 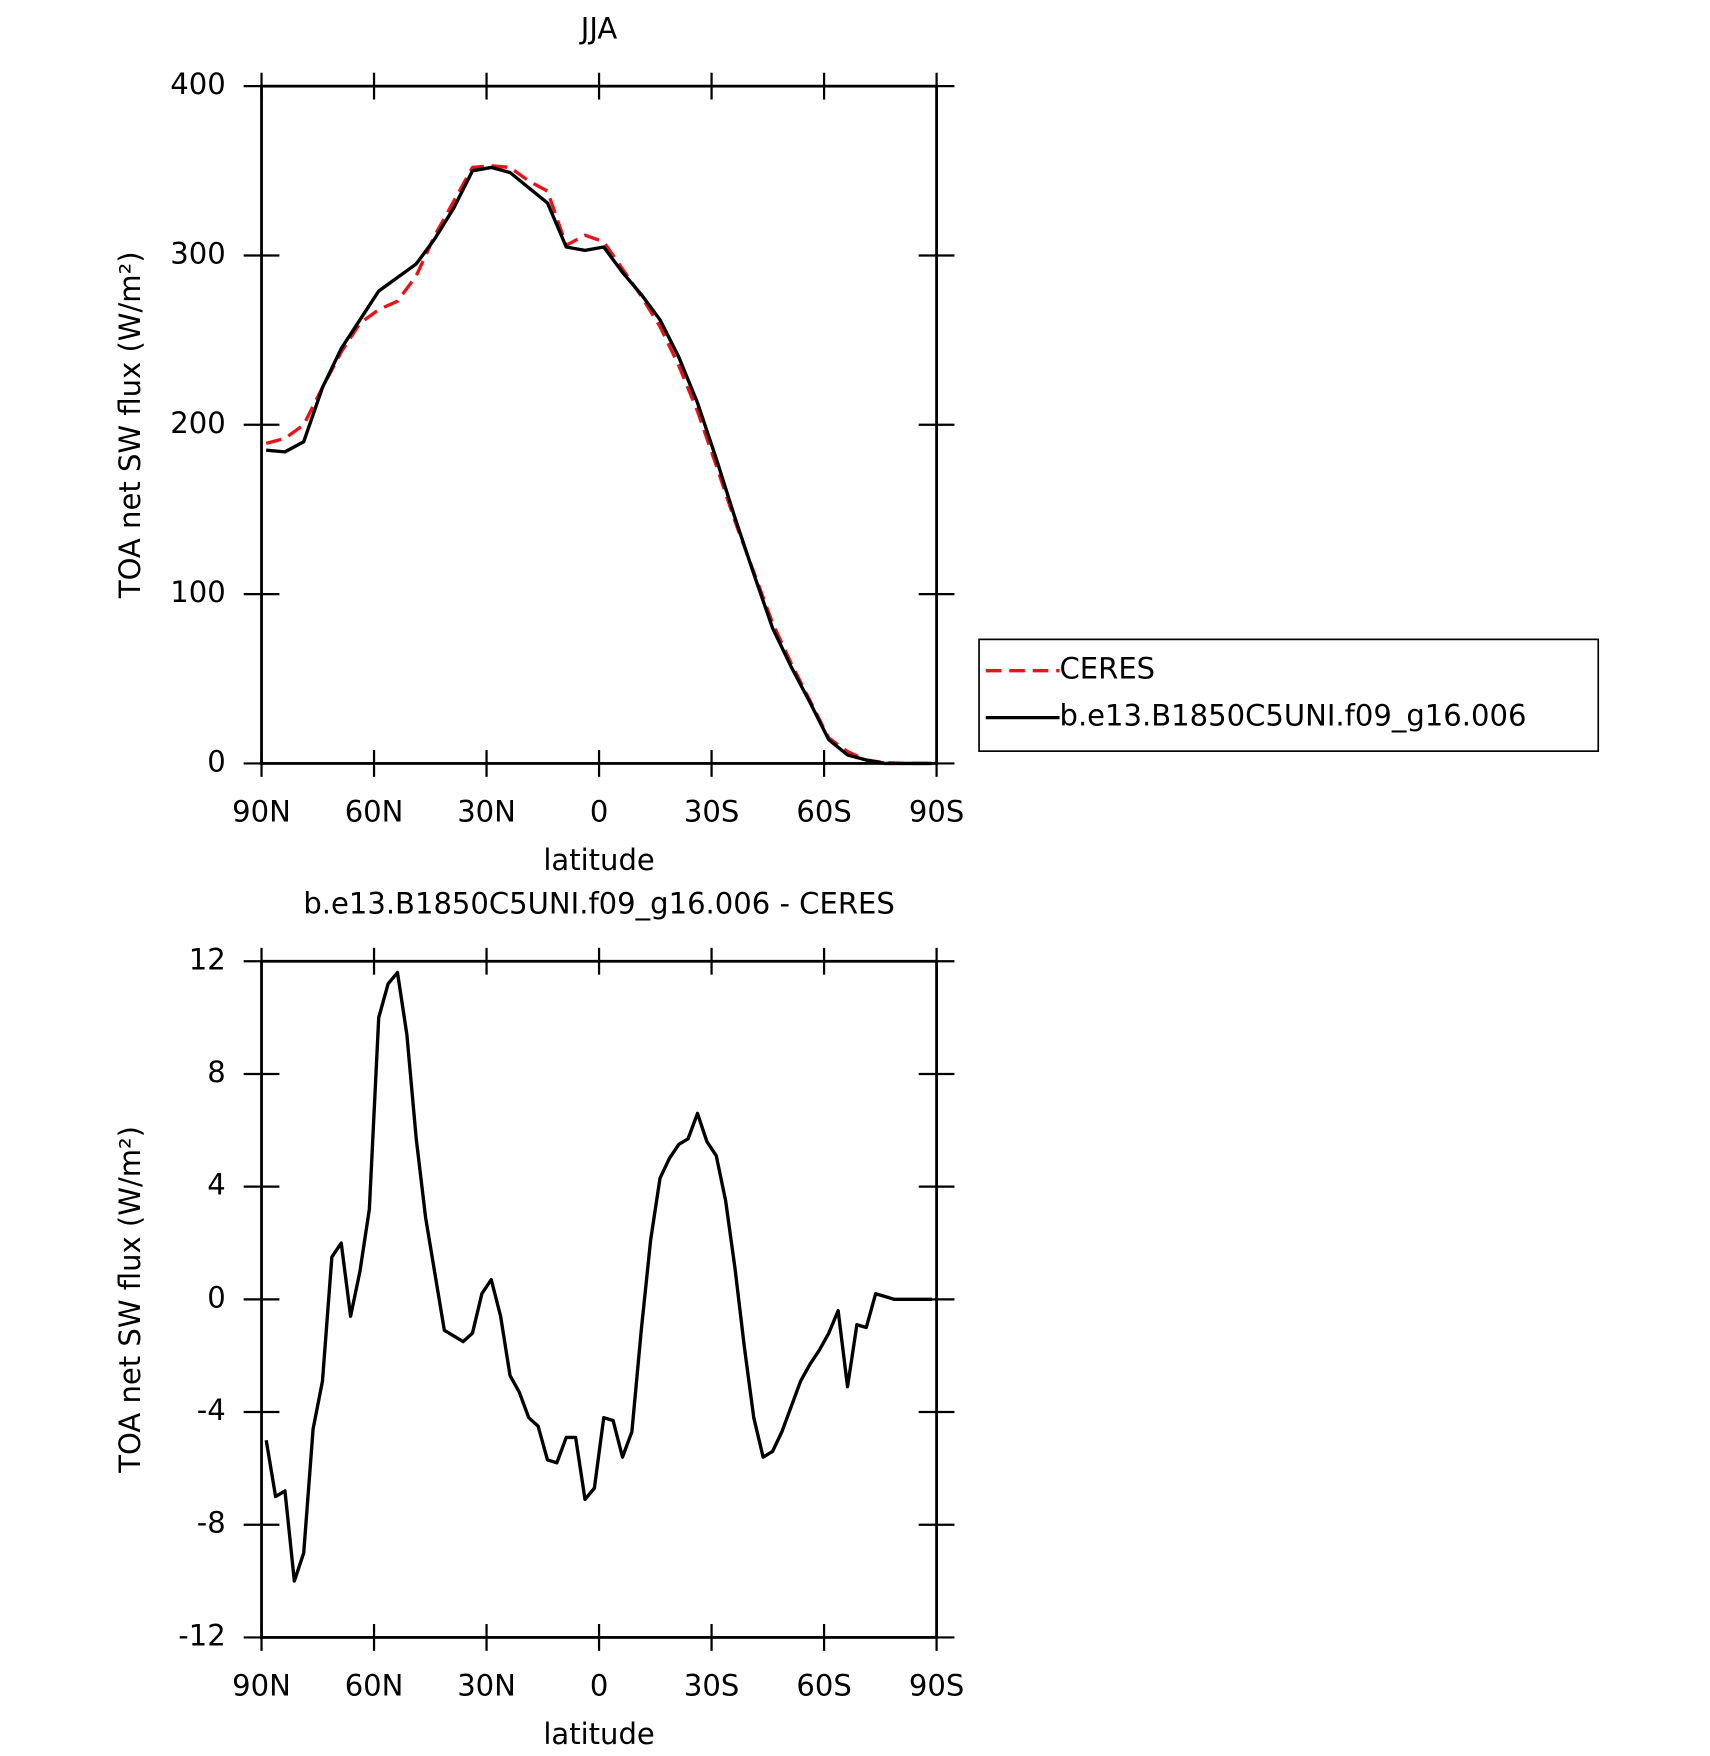 I want to click on y-tick-label: -8, so click(x=211, y=1523).